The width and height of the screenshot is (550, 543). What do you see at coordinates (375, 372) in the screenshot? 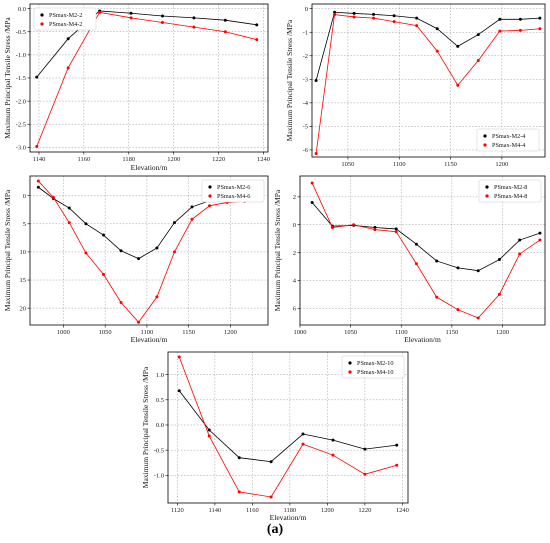
I see `legend-entry: PSmax-M4-10` at bounding box center [375, 372].